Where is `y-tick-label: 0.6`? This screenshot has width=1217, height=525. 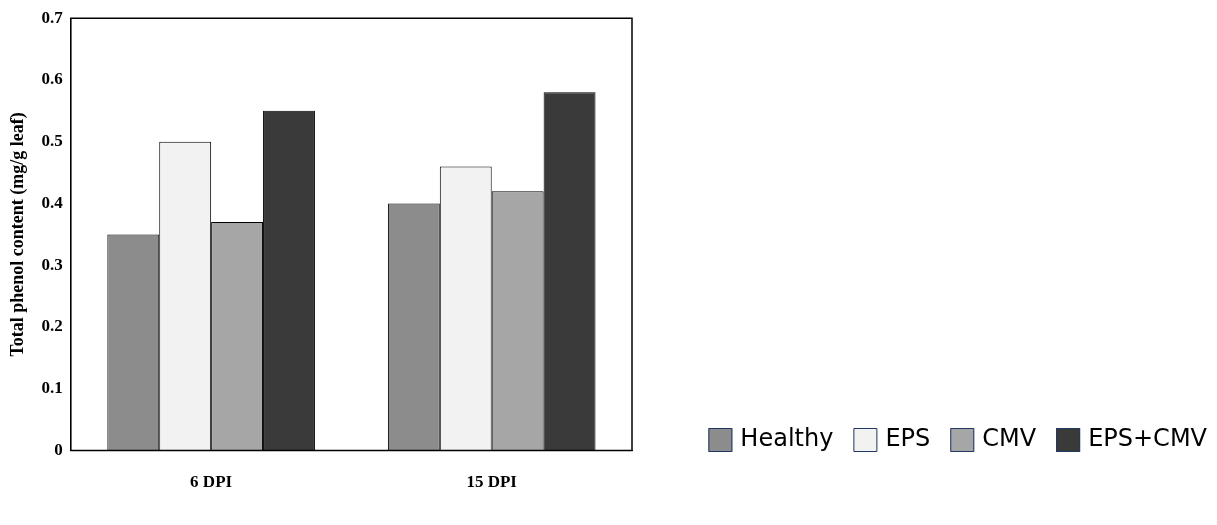 y-tick-label: 0.6 is located at coordinates (52, 79).